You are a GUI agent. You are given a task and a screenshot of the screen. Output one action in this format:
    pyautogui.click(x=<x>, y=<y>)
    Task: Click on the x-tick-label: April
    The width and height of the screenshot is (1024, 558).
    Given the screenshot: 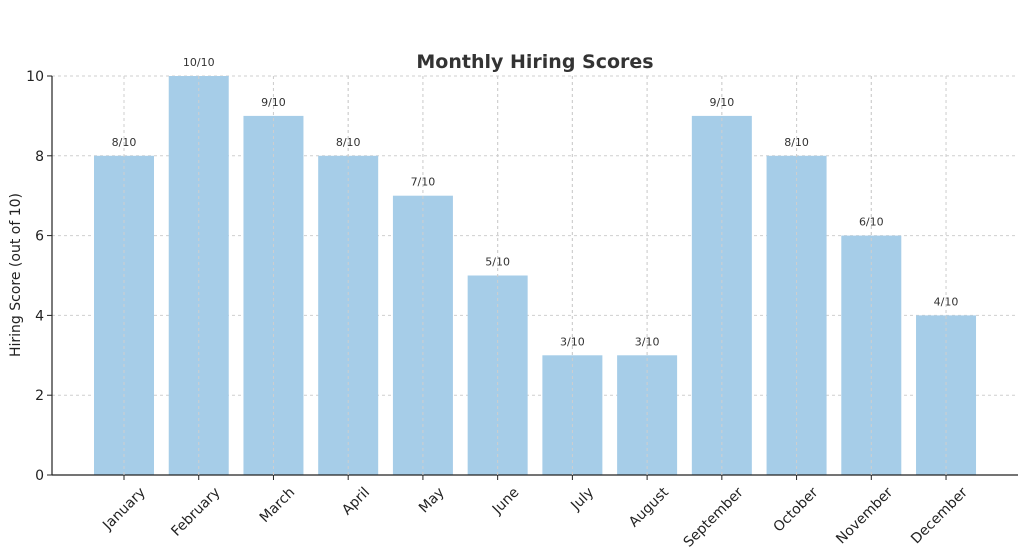 What is the action you would take?
    pyautogui.click(x=356, y=502)
    